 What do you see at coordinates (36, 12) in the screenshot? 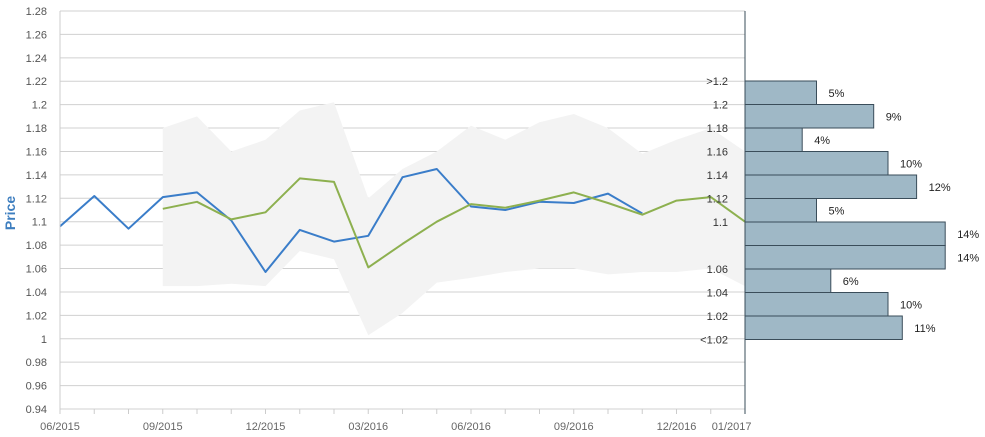
I see `y-tick-label: 1.28` at bounding box center [36, 12].